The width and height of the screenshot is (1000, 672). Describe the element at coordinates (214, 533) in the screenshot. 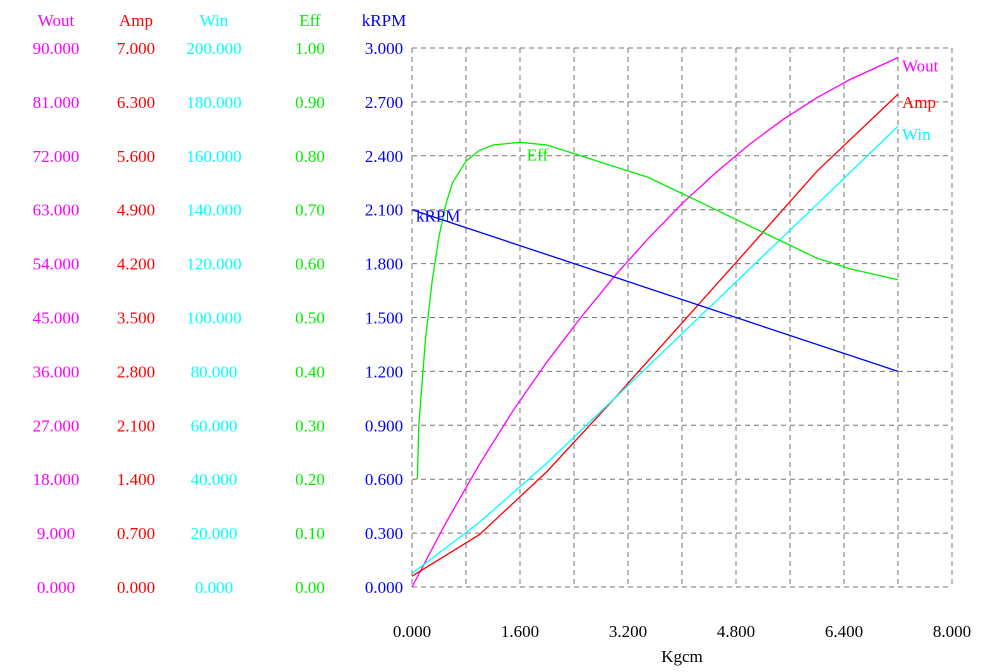

I see `y-tick-label-win: 20.000` at that location.